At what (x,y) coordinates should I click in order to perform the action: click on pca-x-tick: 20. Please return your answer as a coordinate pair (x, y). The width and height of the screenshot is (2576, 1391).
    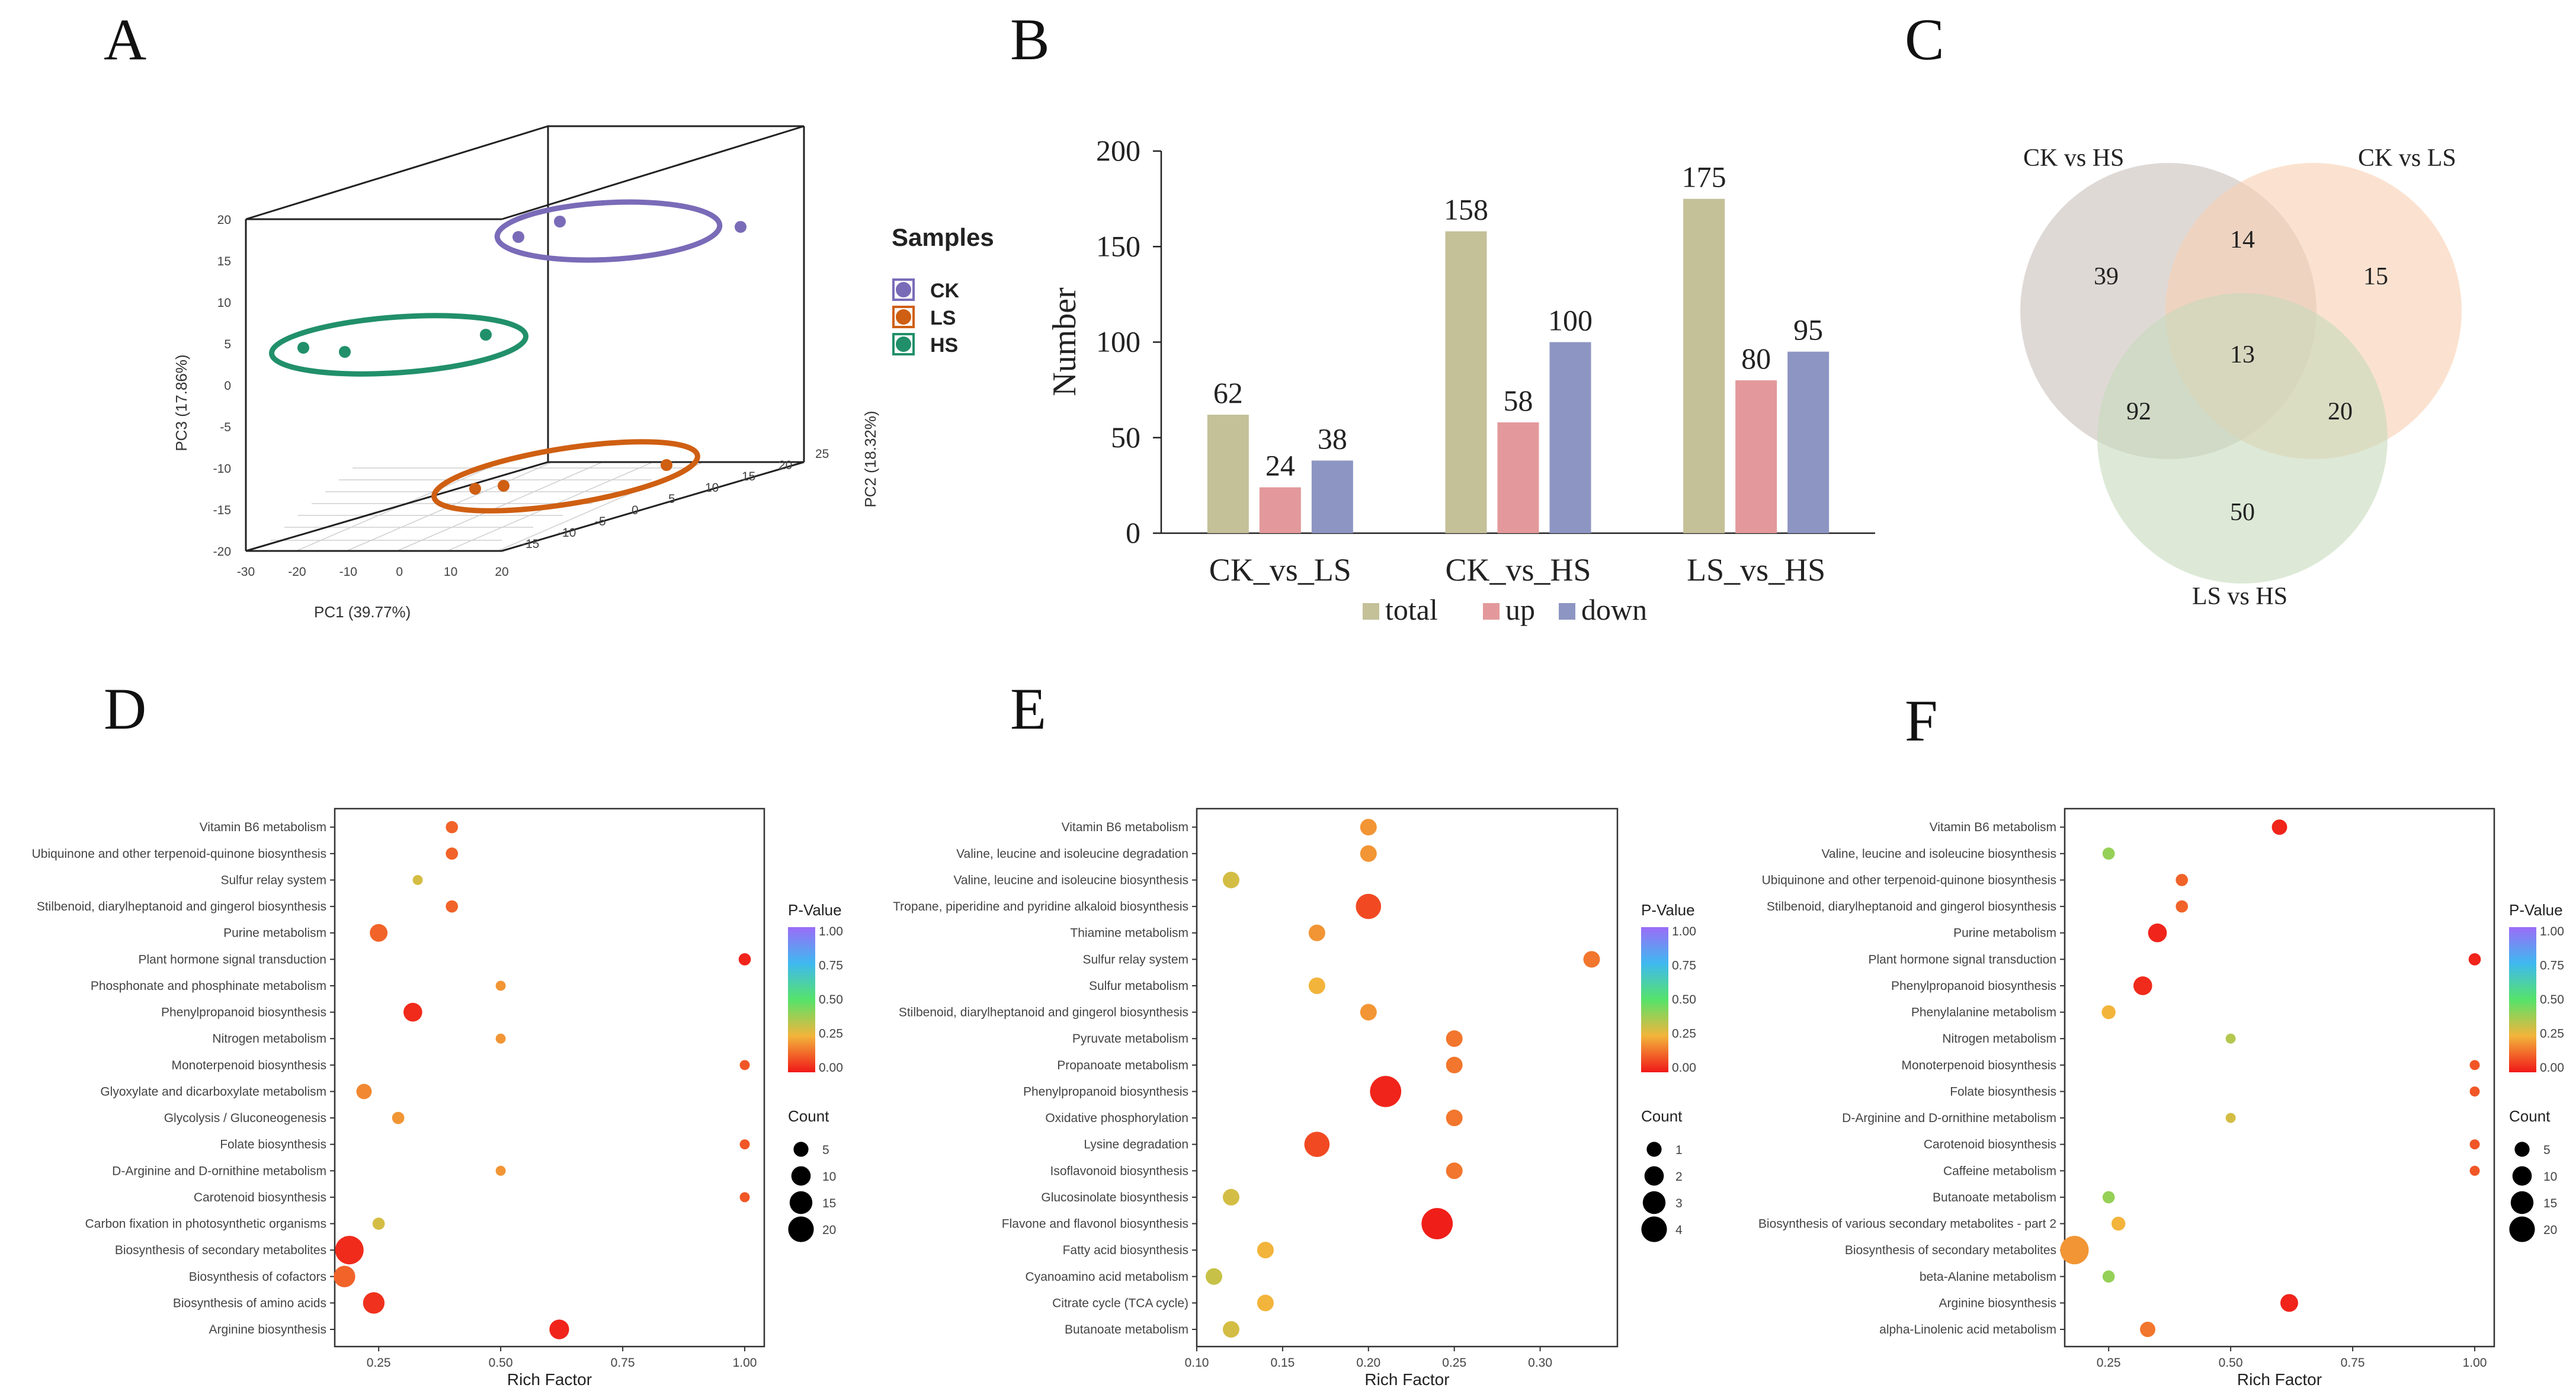
    Looking at the image, I should click on (502, 572).